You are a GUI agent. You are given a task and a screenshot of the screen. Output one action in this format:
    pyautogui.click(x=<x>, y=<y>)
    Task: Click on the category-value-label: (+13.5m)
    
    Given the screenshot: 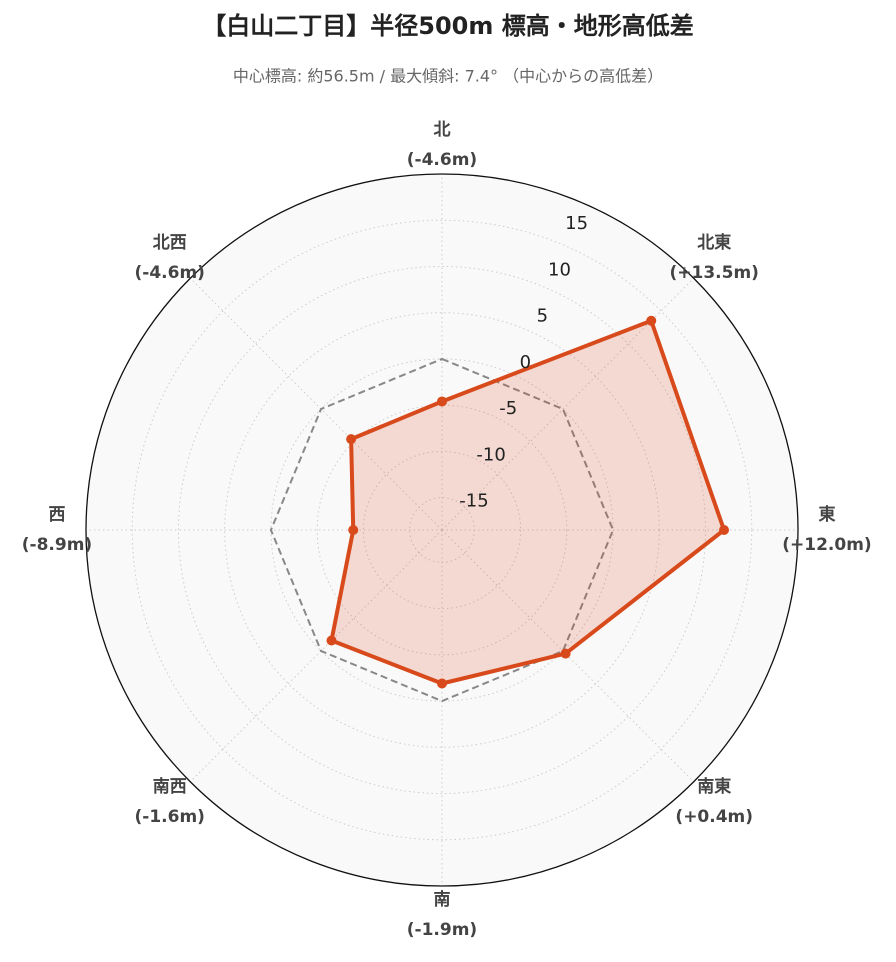 What is the action you would take?
    pyautogui.click(x=714, y=273)
    